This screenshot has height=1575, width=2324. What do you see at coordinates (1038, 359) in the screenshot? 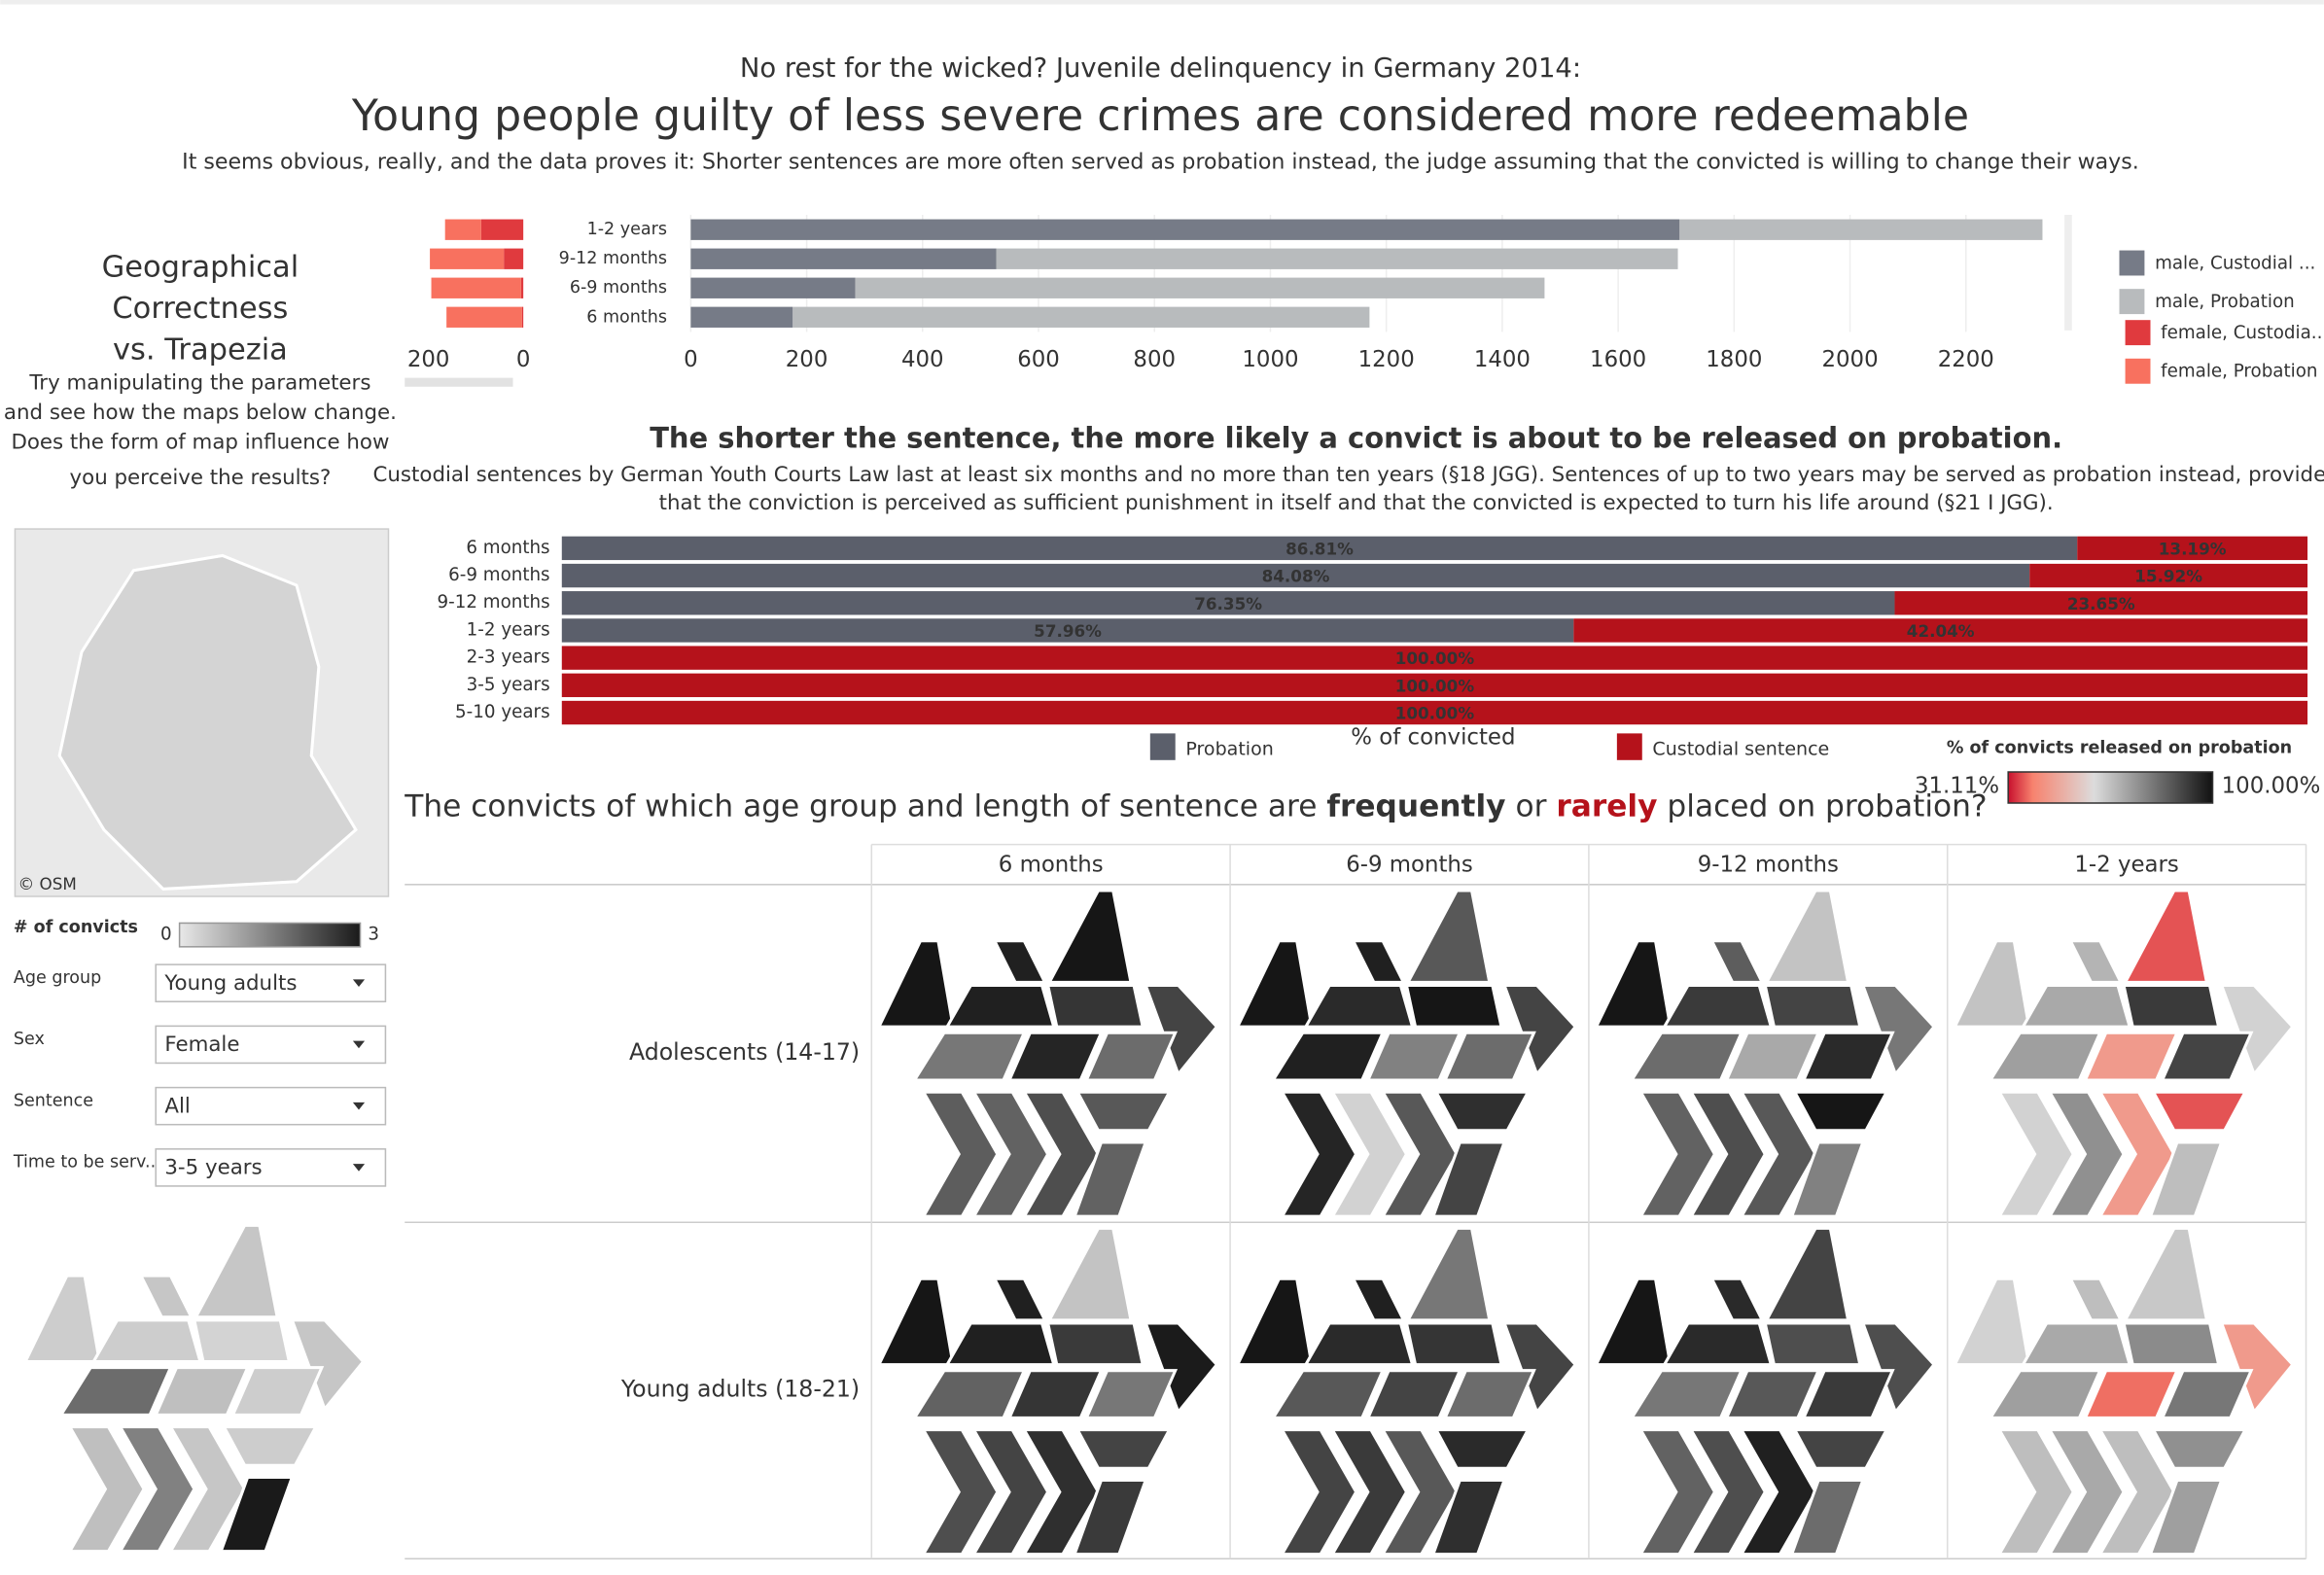
I see `x-tick-label: 600` at bounding box center [1038, 359].